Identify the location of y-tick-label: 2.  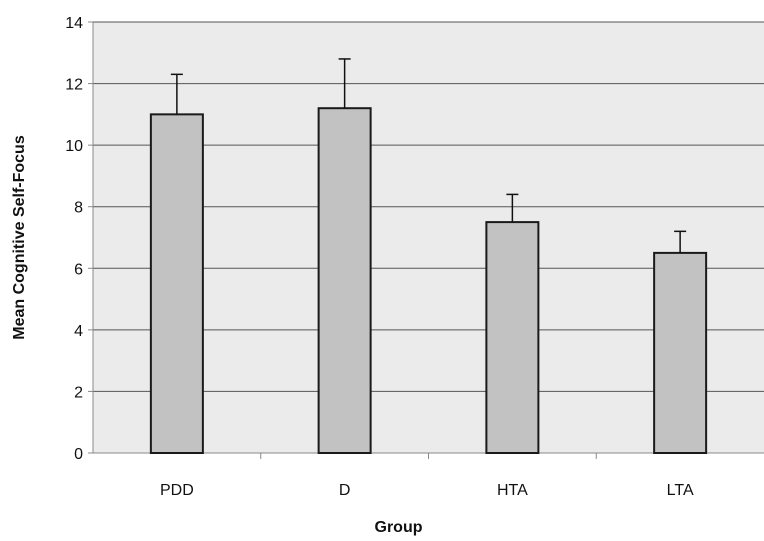
(78, 392).